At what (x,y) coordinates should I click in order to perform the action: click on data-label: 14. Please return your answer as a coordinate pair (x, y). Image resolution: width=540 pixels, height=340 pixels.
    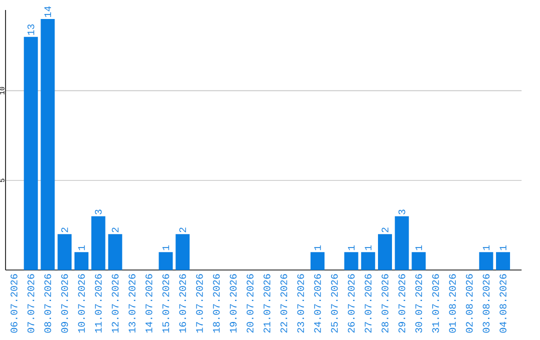
    Looking at the image, I should click on (48, 12).